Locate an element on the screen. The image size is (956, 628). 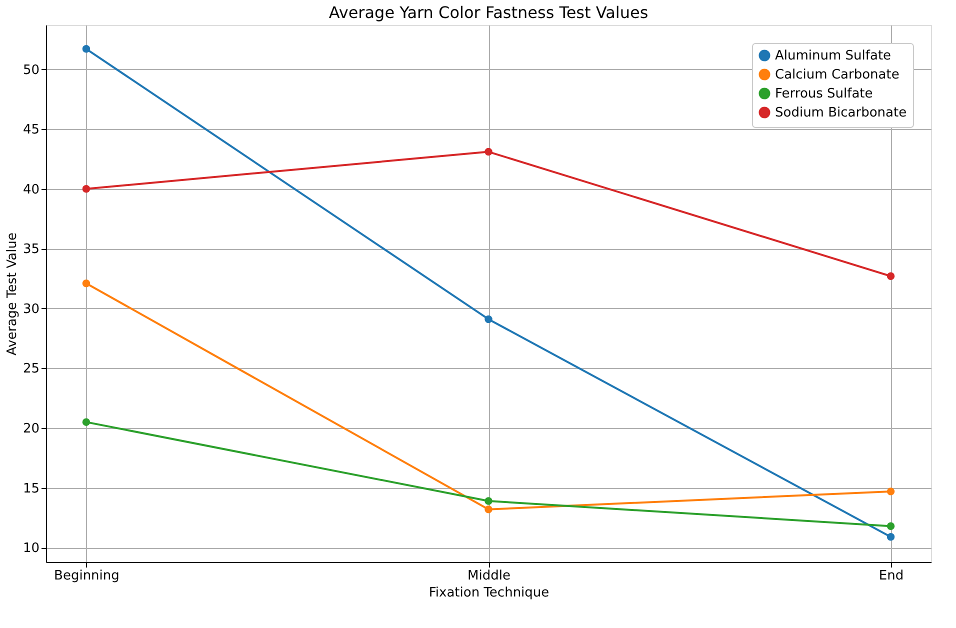
y-tick-label: 35 is located at coordinates (31, 250).